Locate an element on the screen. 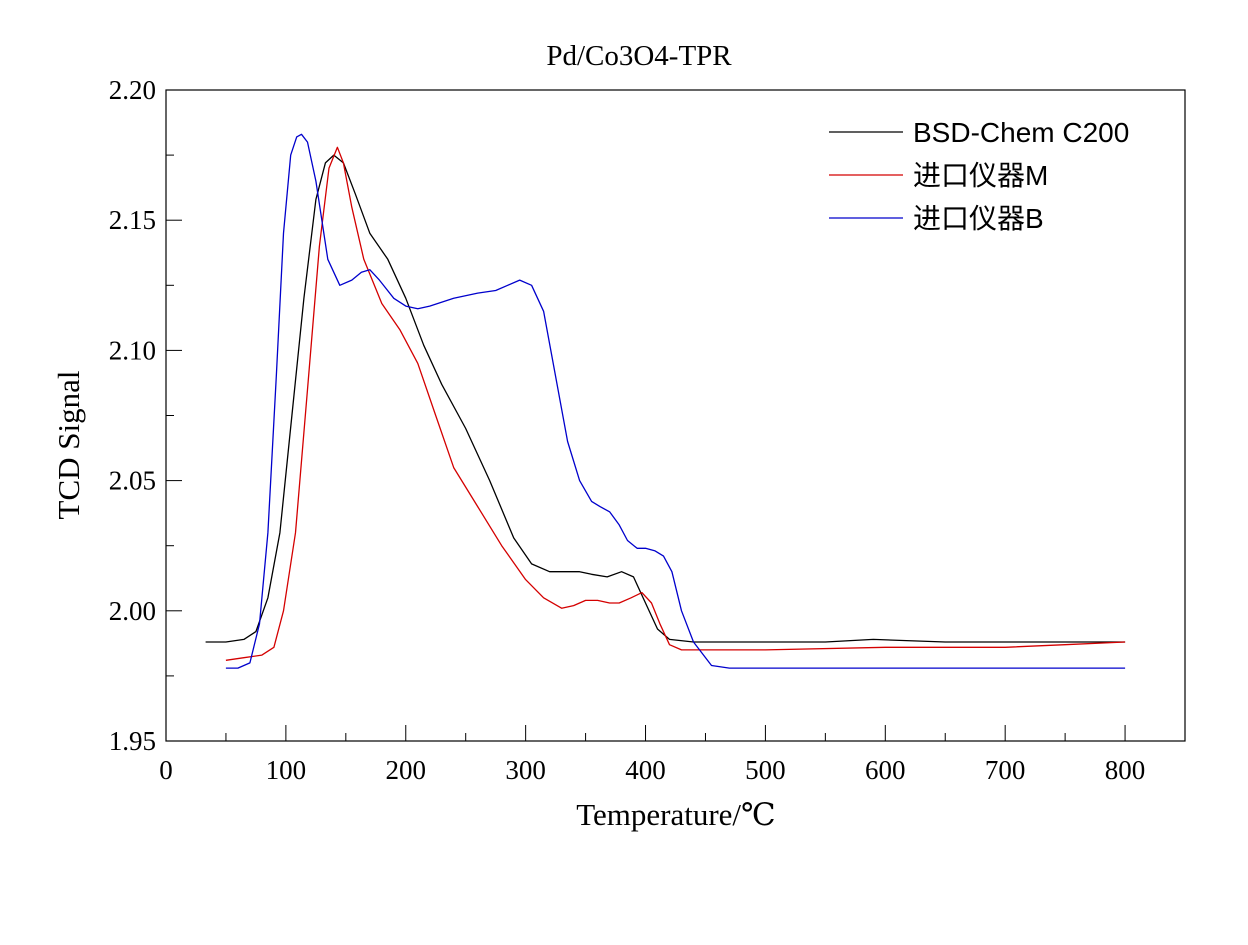 This screenshot has width=1248, height=945. legend-label-3: 进口仪器B is located at coordinates (978, 218).